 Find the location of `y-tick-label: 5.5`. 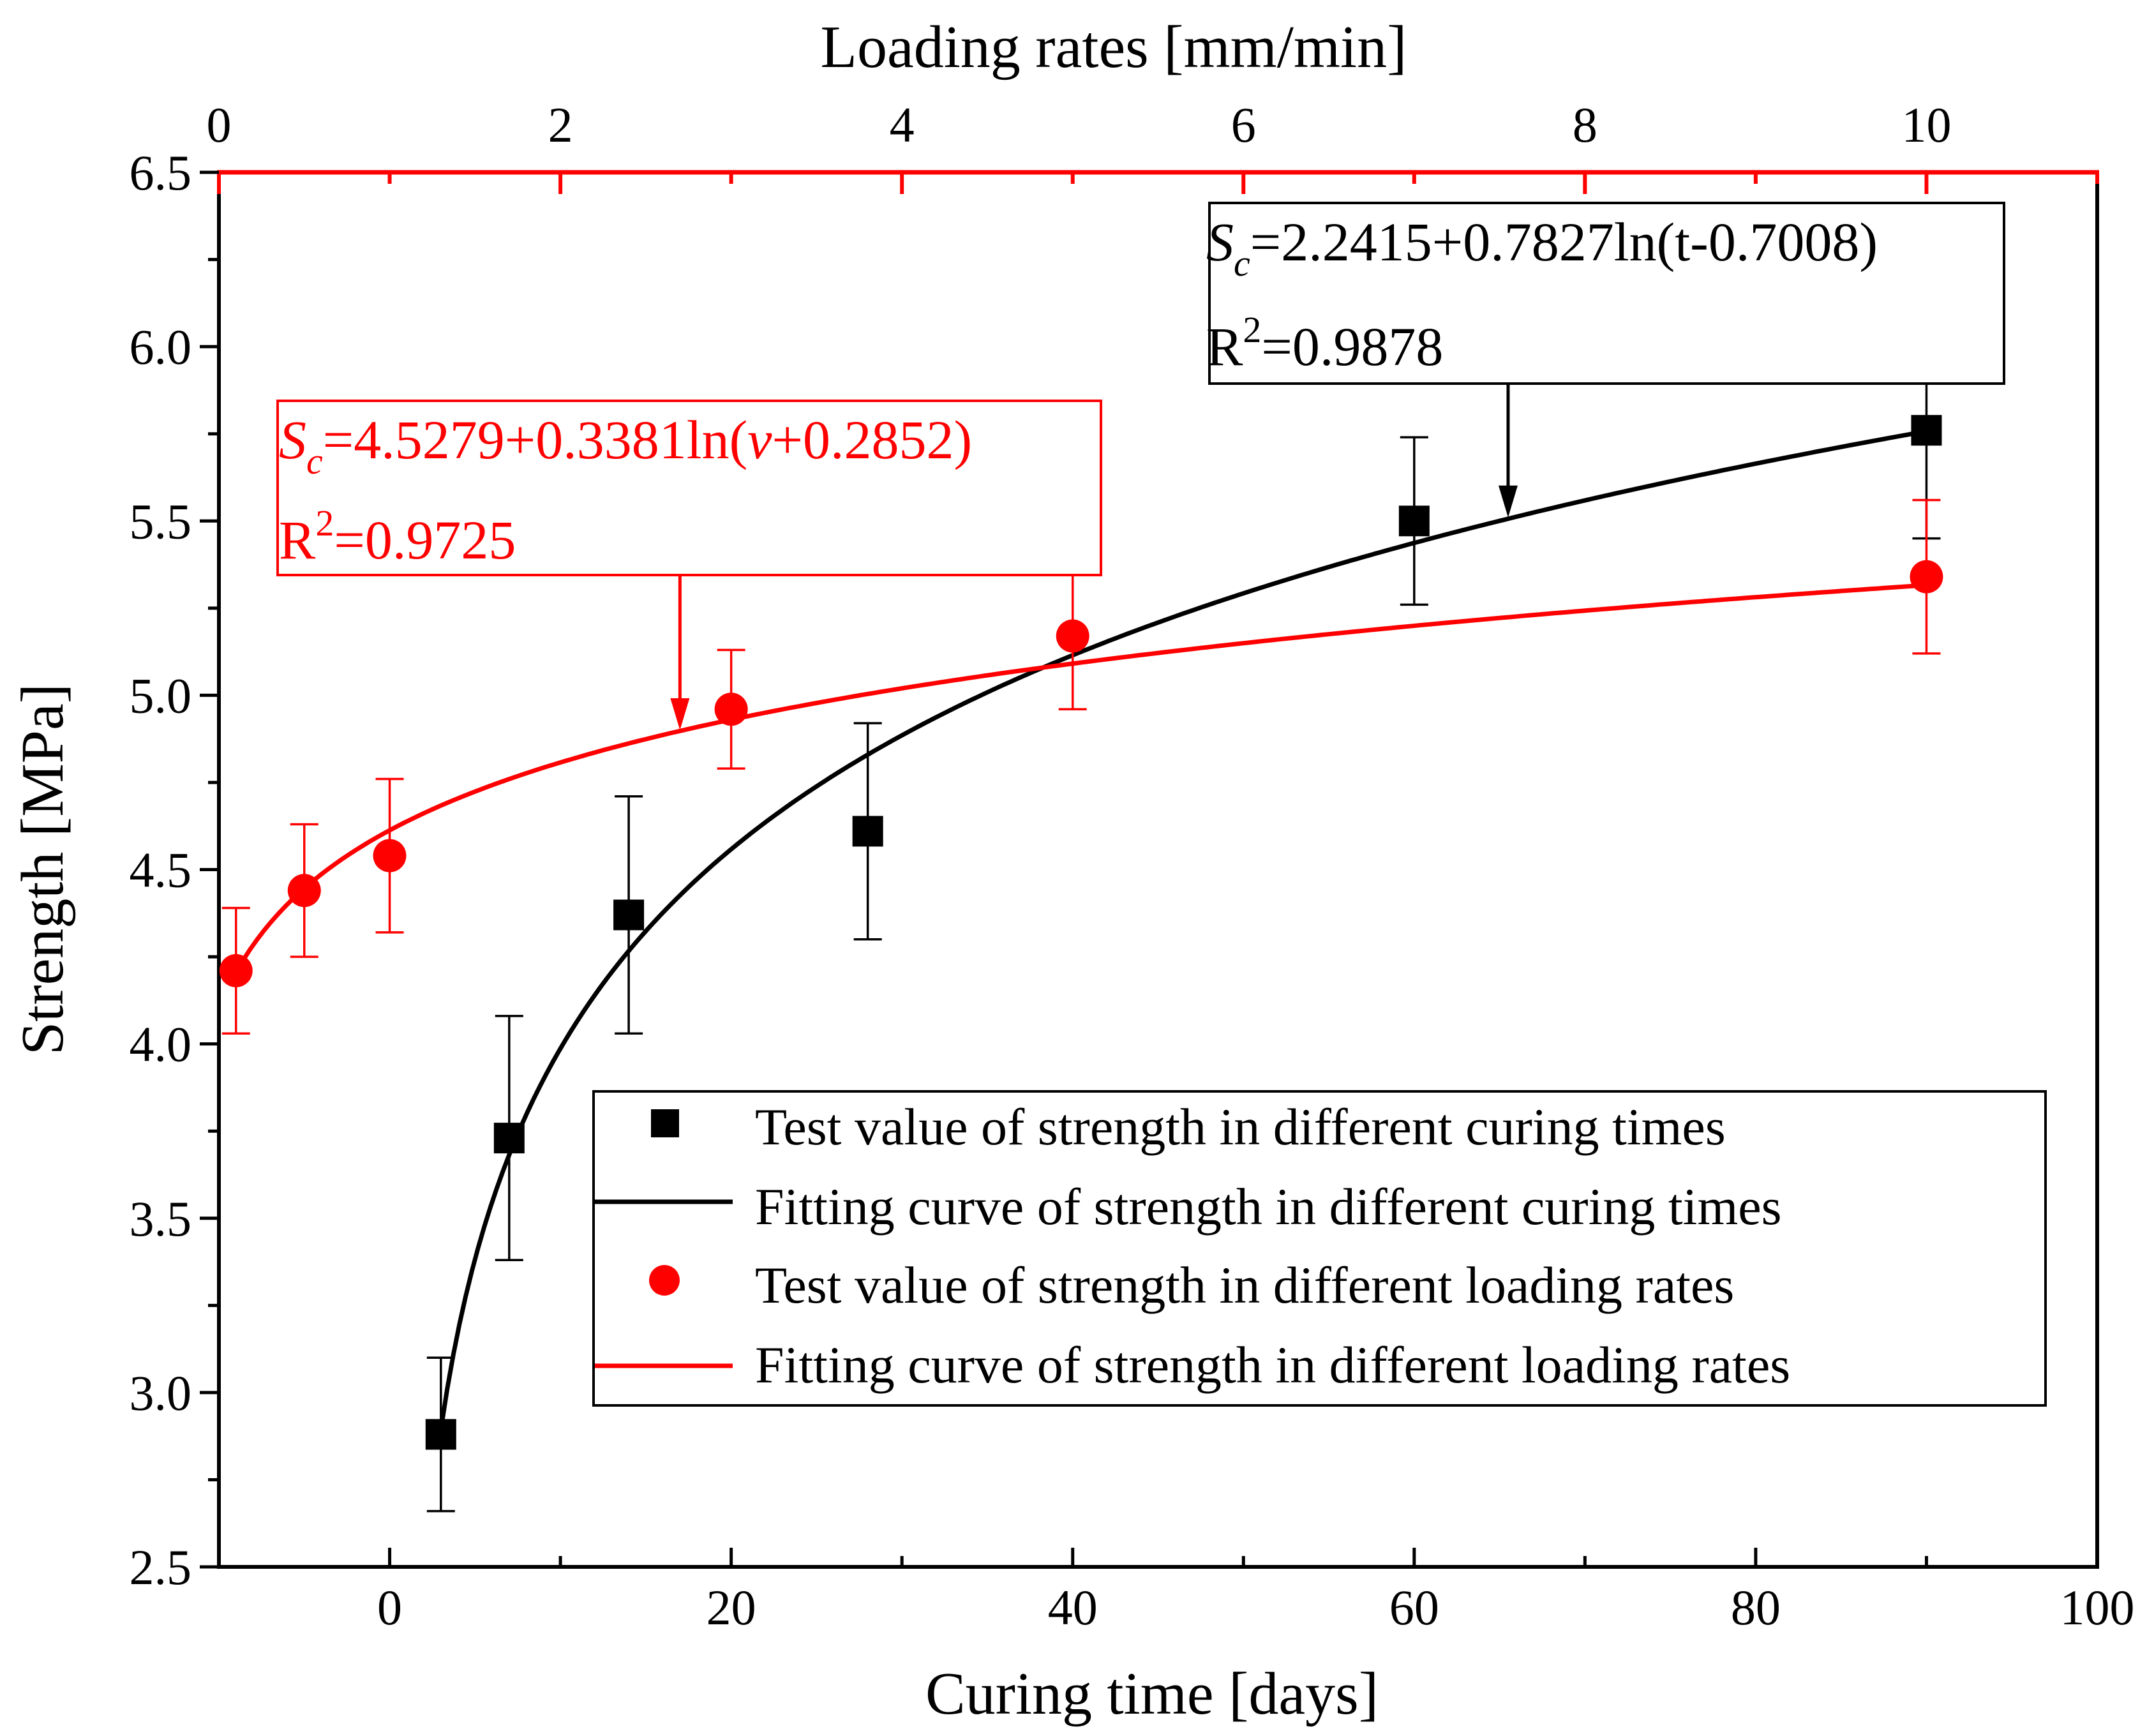

y-tick-label: 5.5 is located at coordinates (161, 521).